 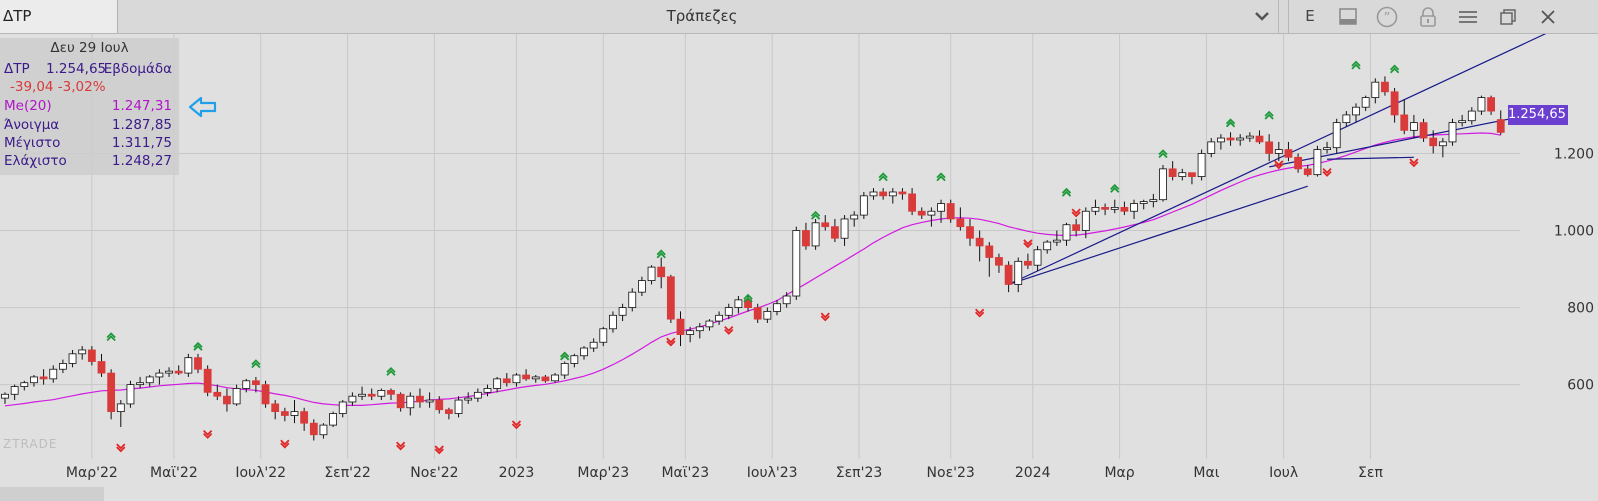 I want to click on x-tick-label: Μαϊ'22, so click(x=174, y=473).